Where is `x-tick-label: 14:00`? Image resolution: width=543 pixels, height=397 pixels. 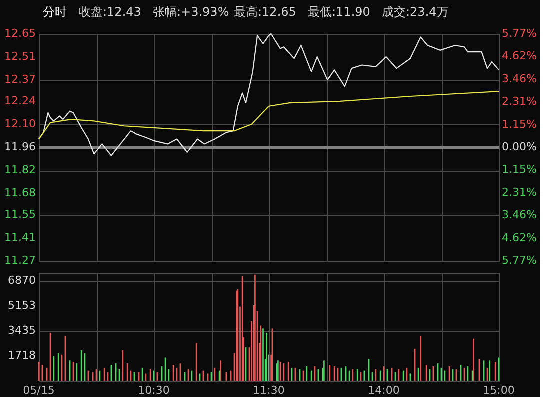 x-tick-label: 14:00 is located at coordinates (384, 390).